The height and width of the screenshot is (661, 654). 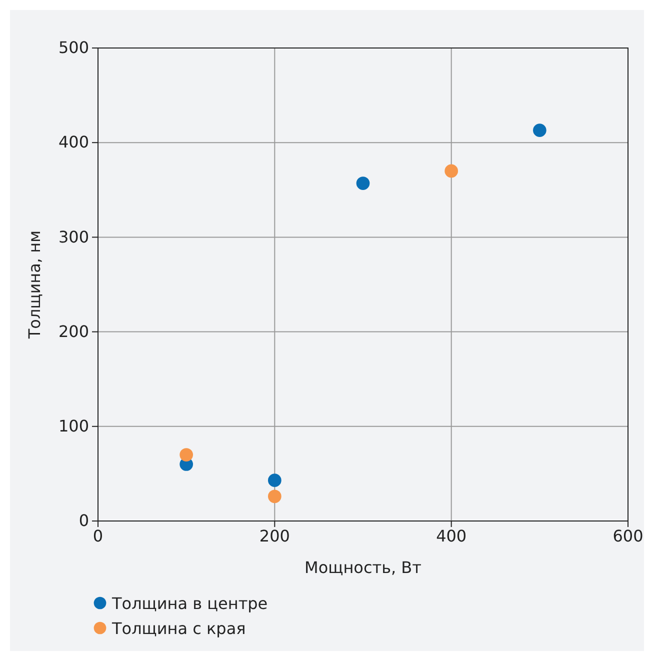 I want to click on x-tick-label: 600, so click(x=628, y=536).